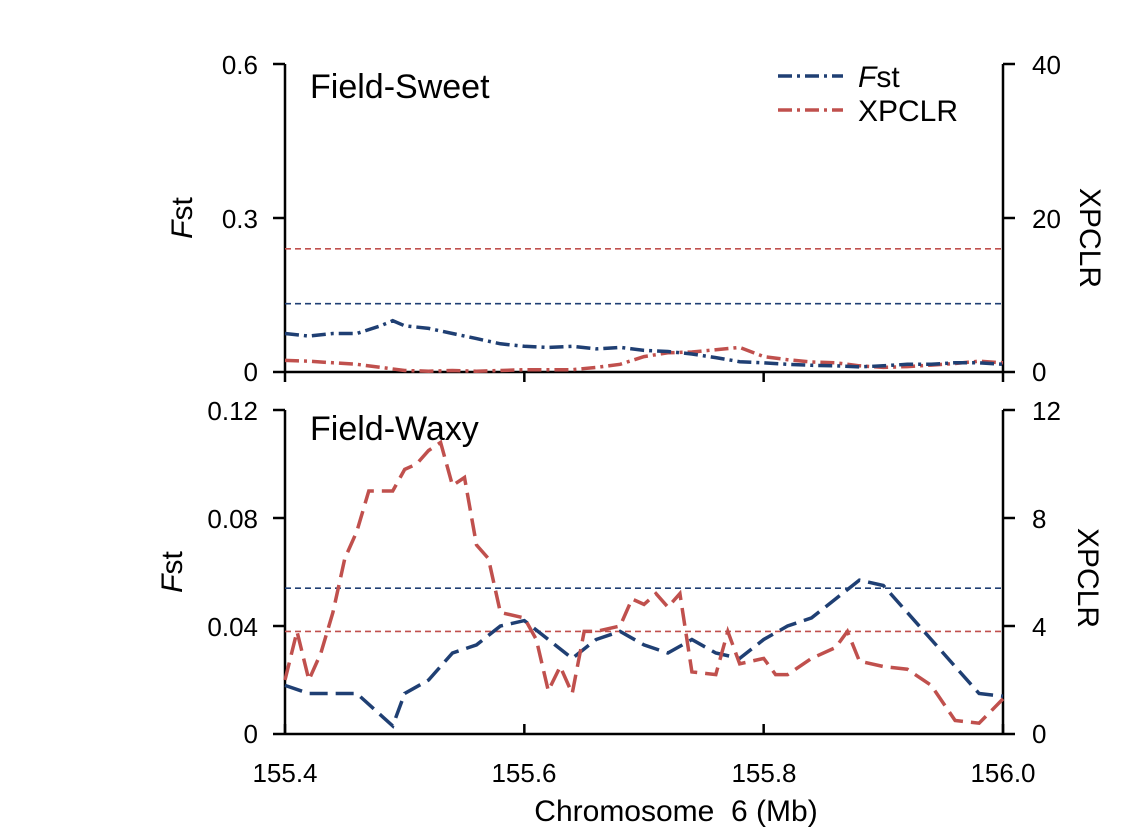  What do you see at coordinates (232, 411) in the screenshot?
I see `panel2-tick-left-3: 0.12` at bounding box center [232, 411].